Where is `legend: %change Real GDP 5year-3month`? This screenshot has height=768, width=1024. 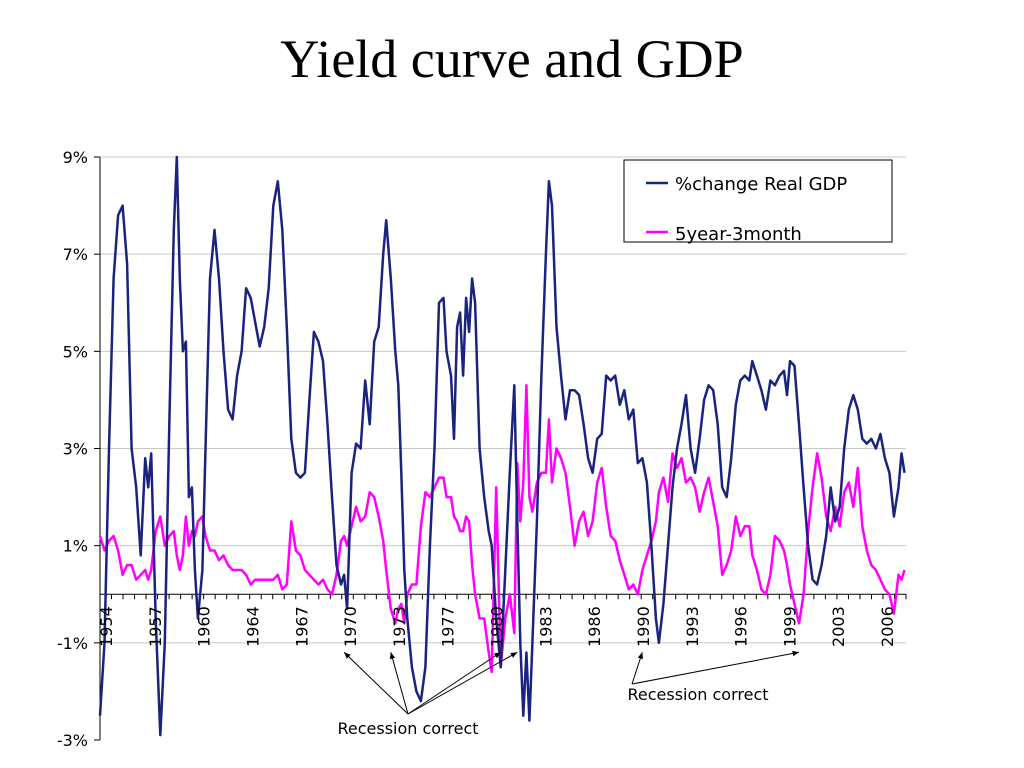
legend: %change Real GDP 5year-3month is located at coordinates (758, 202).